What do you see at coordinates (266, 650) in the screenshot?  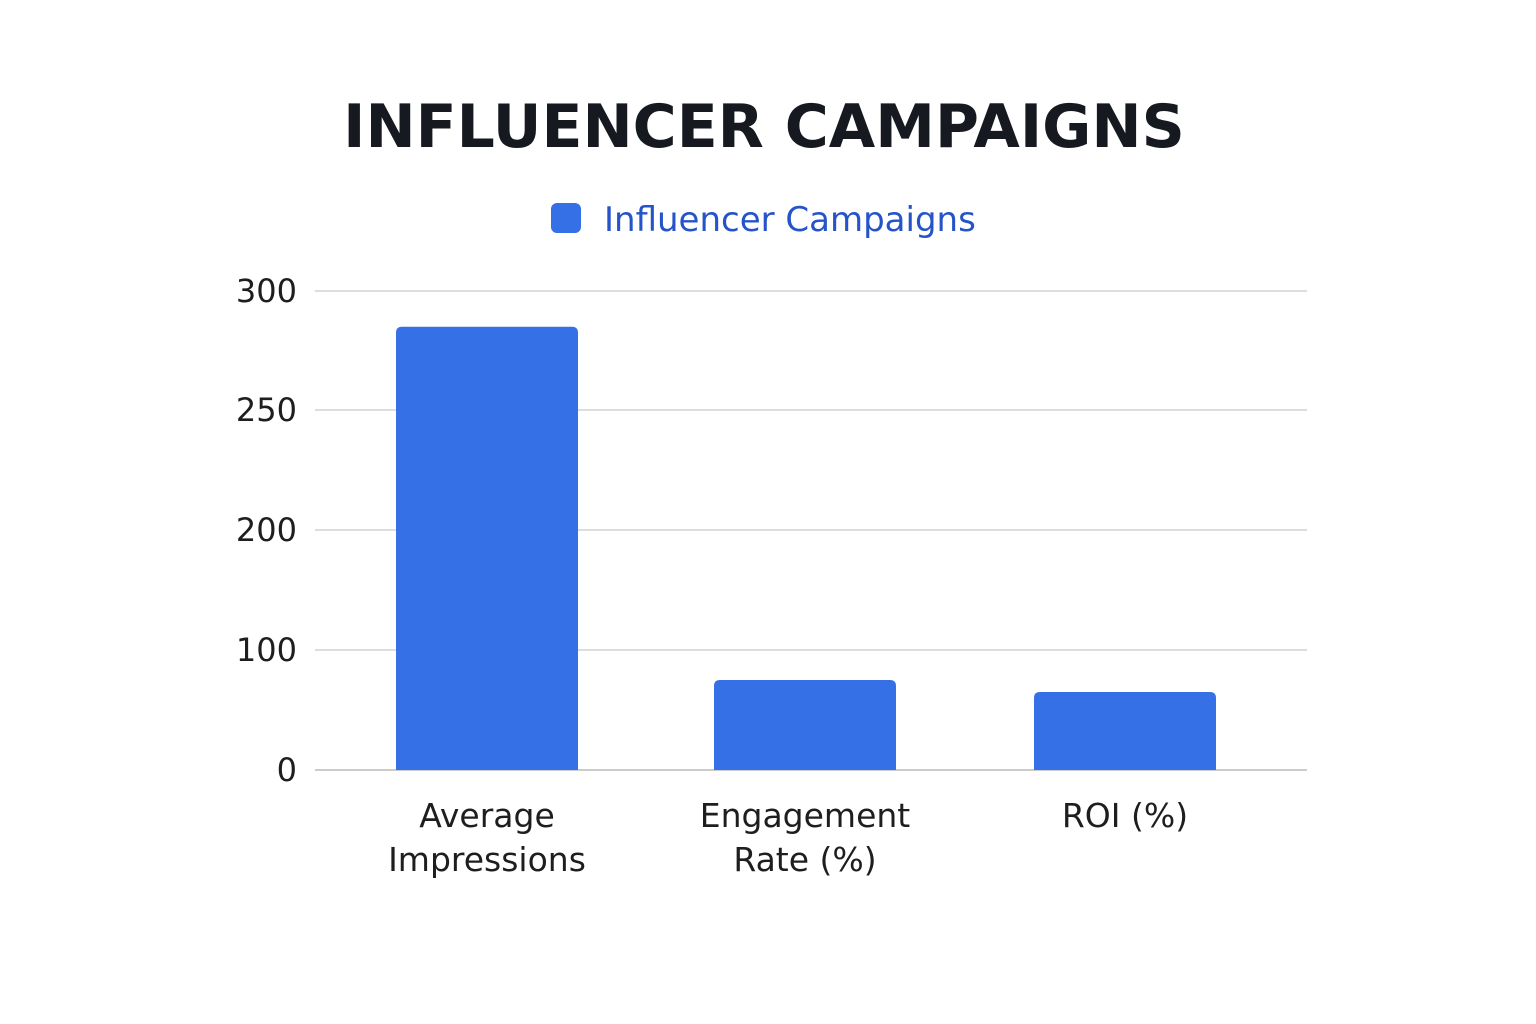 I see `y-tick-label: 100` at bounding box center [266, 650].